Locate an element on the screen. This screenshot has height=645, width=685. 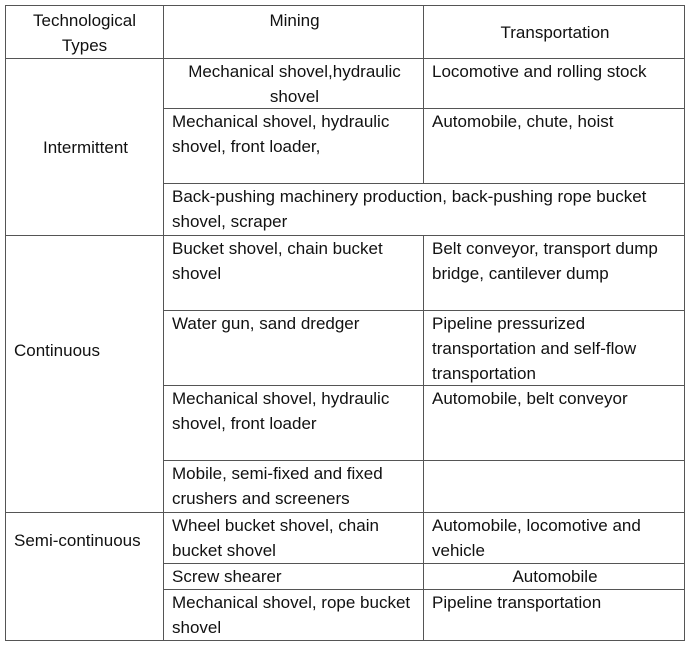
transportation-cell: Automobile, belt conveyor is located at coordinates (554, 423).